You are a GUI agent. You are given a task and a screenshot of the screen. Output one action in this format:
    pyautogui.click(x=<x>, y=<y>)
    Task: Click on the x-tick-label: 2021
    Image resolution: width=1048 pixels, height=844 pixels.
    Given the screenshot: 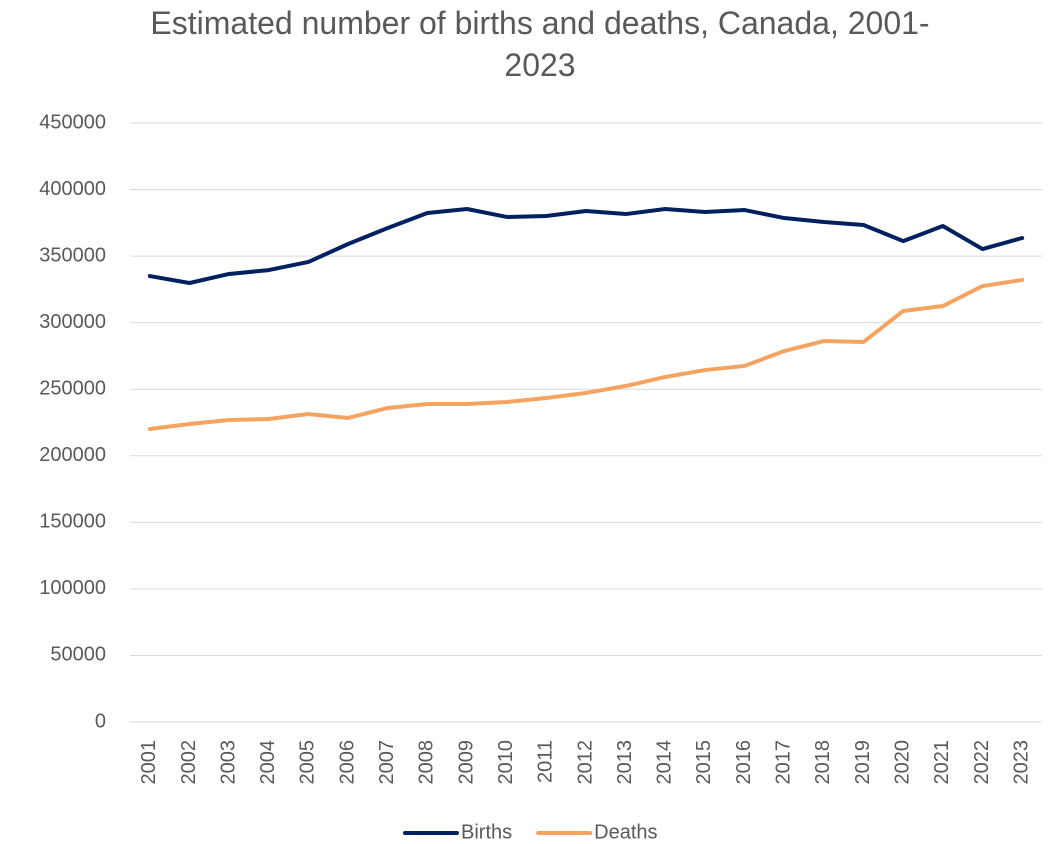 What is the action you would take?
    pyautogui.click(x=942, y=762)
    